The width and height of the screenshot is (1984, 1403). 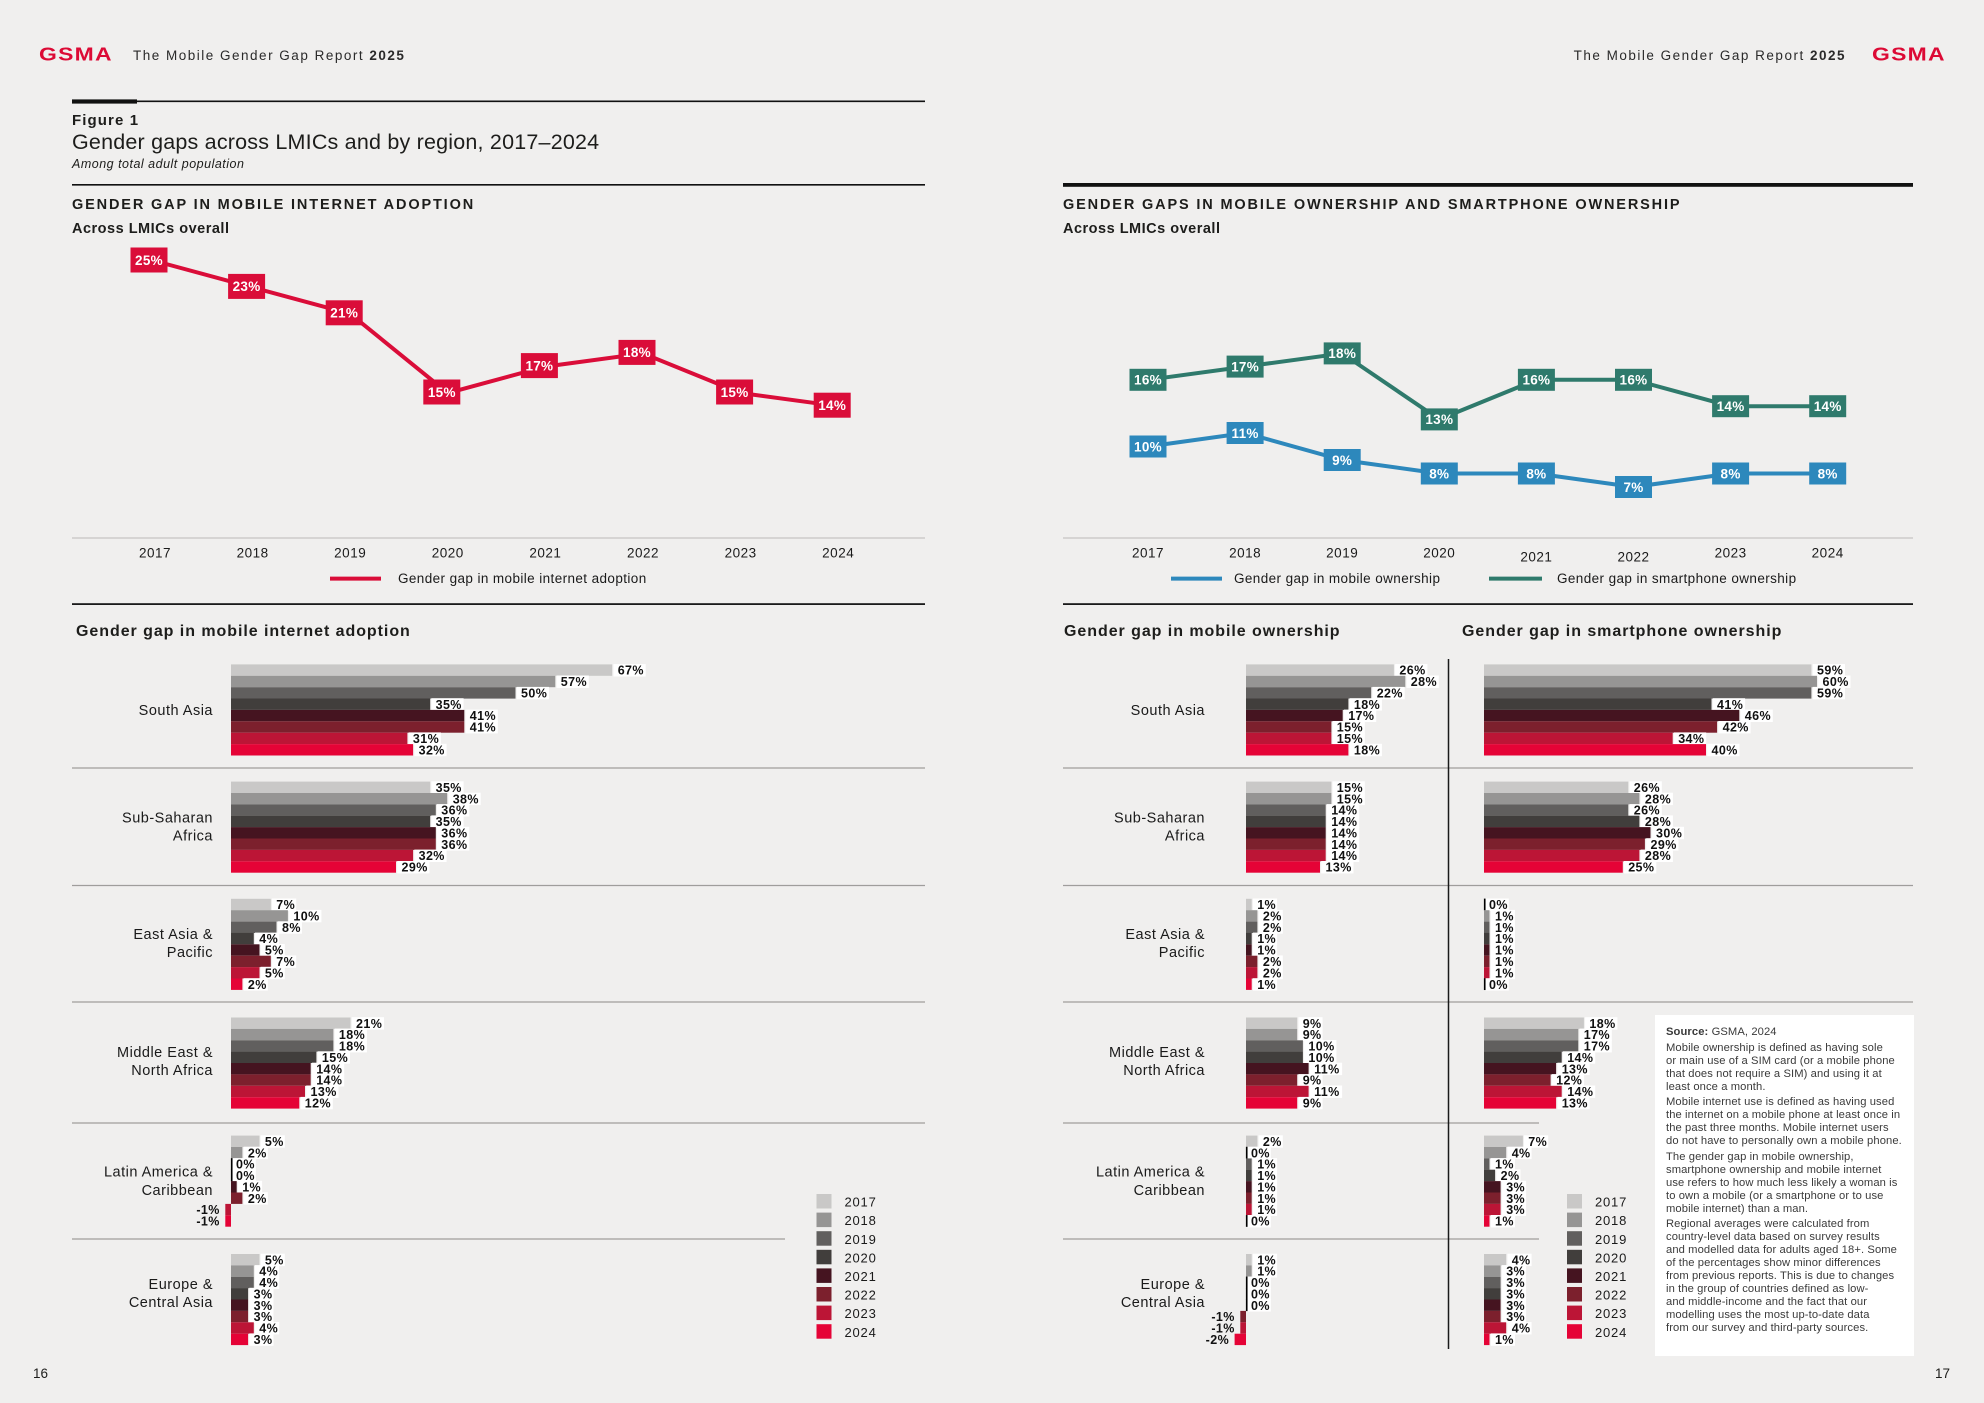 I want to click on svg-text: Pacific, so click(x=190, y=953).